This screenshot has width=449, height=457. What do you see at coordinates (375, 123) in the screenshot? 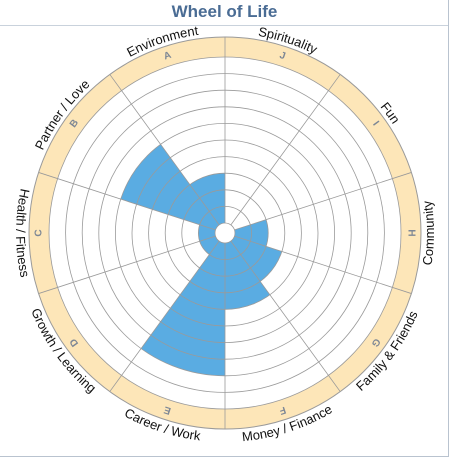
I see `segment-letter-i: I` at bounding box center [375, 123].